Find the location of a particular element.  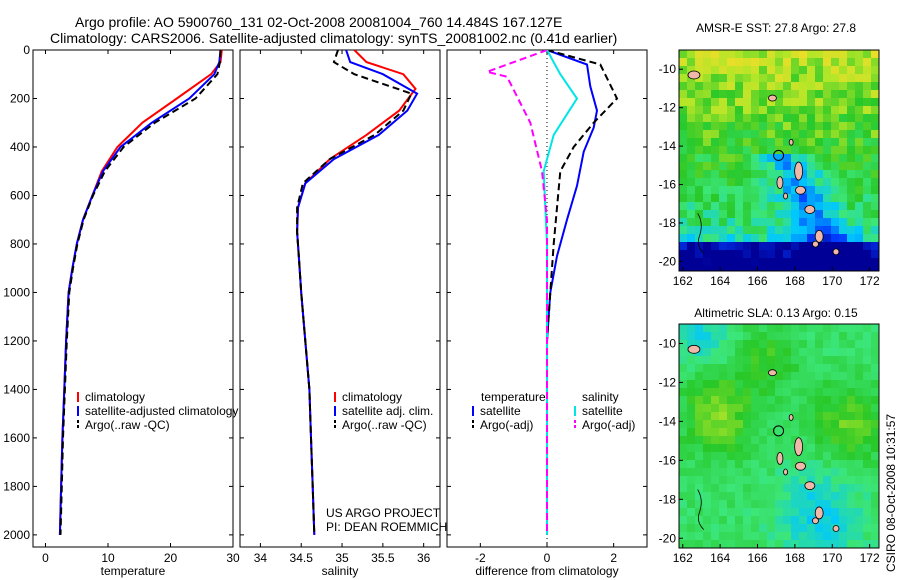

bathymetry-contour is located at coordinates (700, 233).